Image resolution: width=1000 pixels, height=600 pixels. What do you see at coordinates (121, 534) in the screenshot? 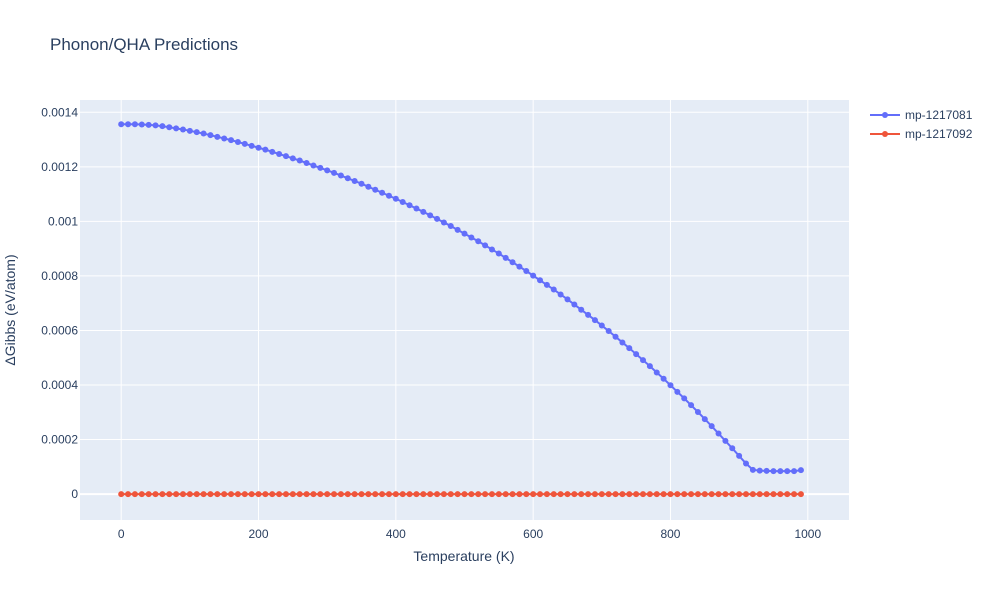
I see `x-tick-label: 0` at bounding box center [121, 534].